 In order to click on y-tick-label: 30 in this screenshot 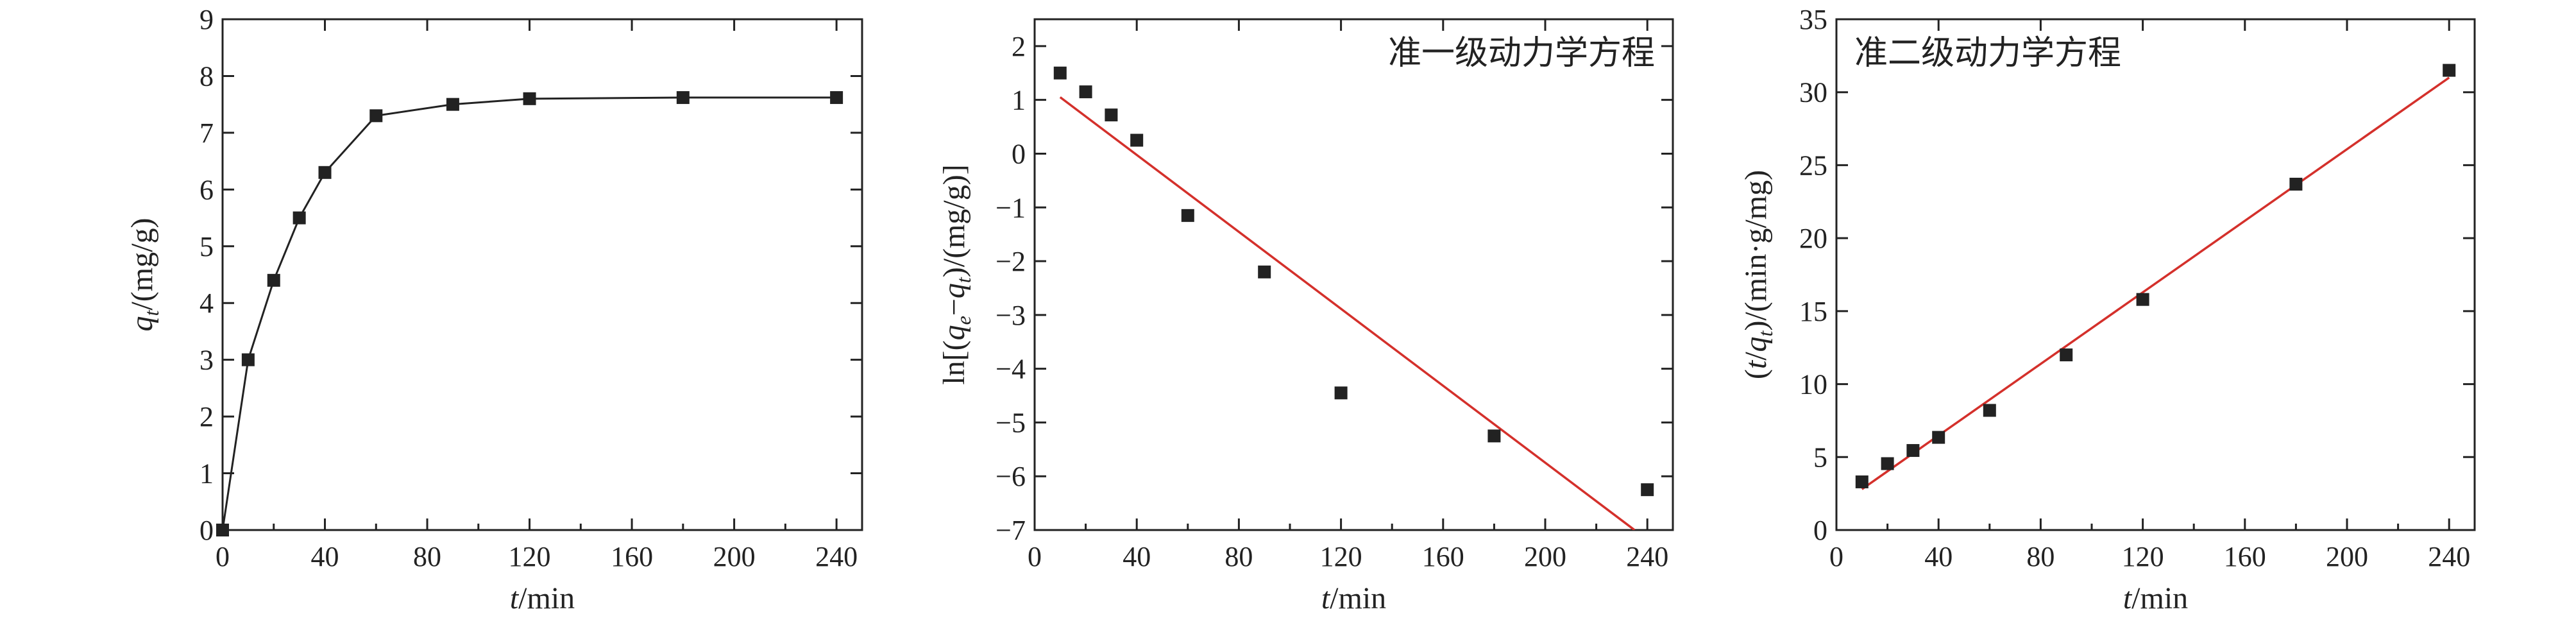, I will do `click(1813, 92)`.